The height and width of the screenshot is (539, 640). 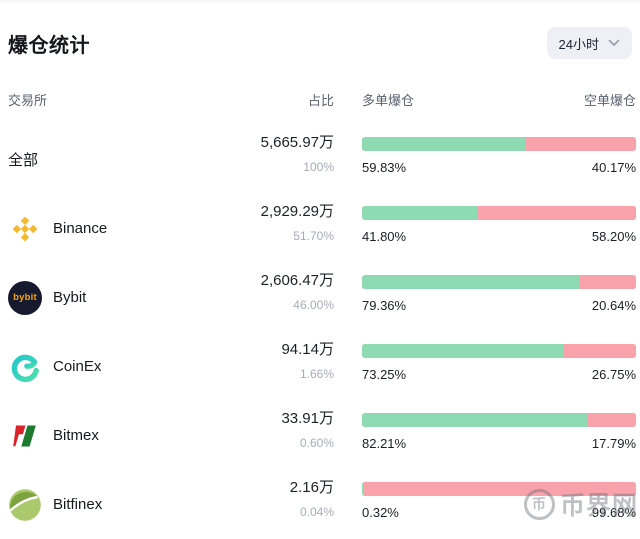 I want to click on bitfinex-logo, so click(x=25, y=505).